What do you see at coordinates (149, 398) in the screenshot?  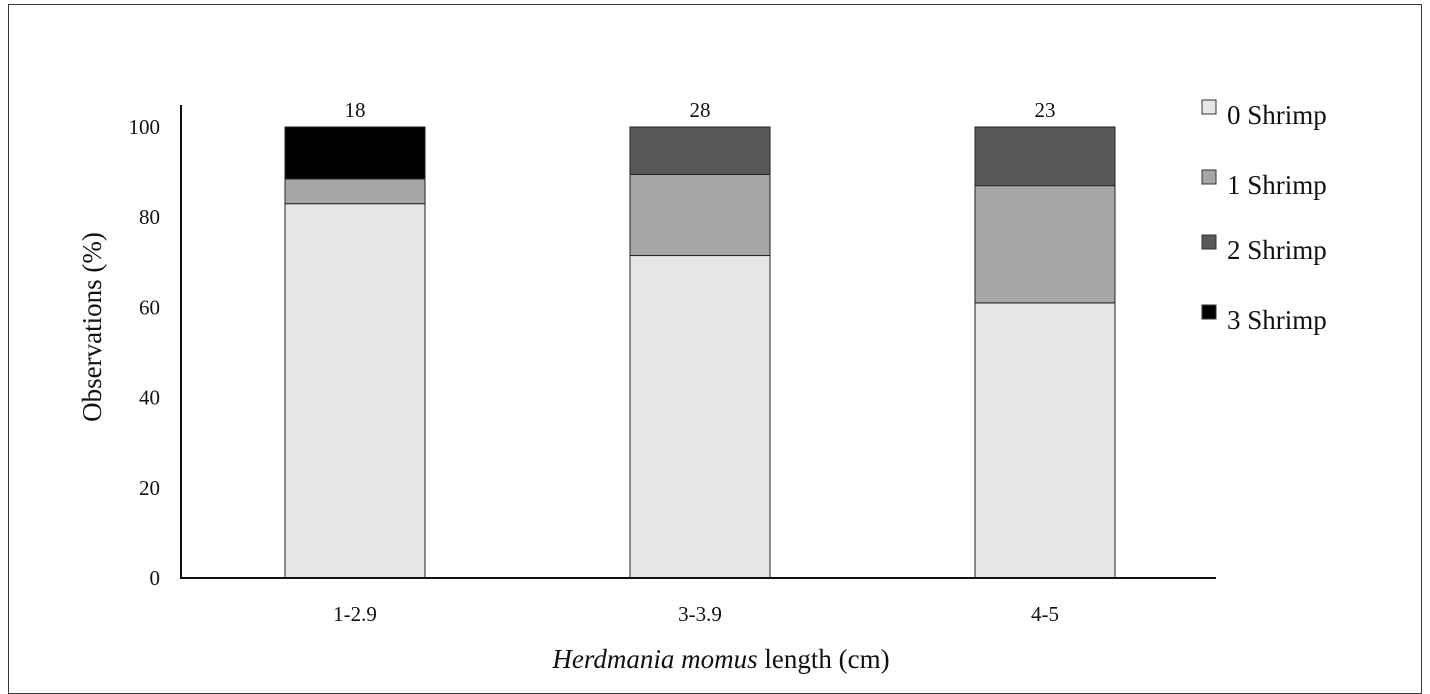 I see `y-tick-label: 40` at bounding box center [149, 398].